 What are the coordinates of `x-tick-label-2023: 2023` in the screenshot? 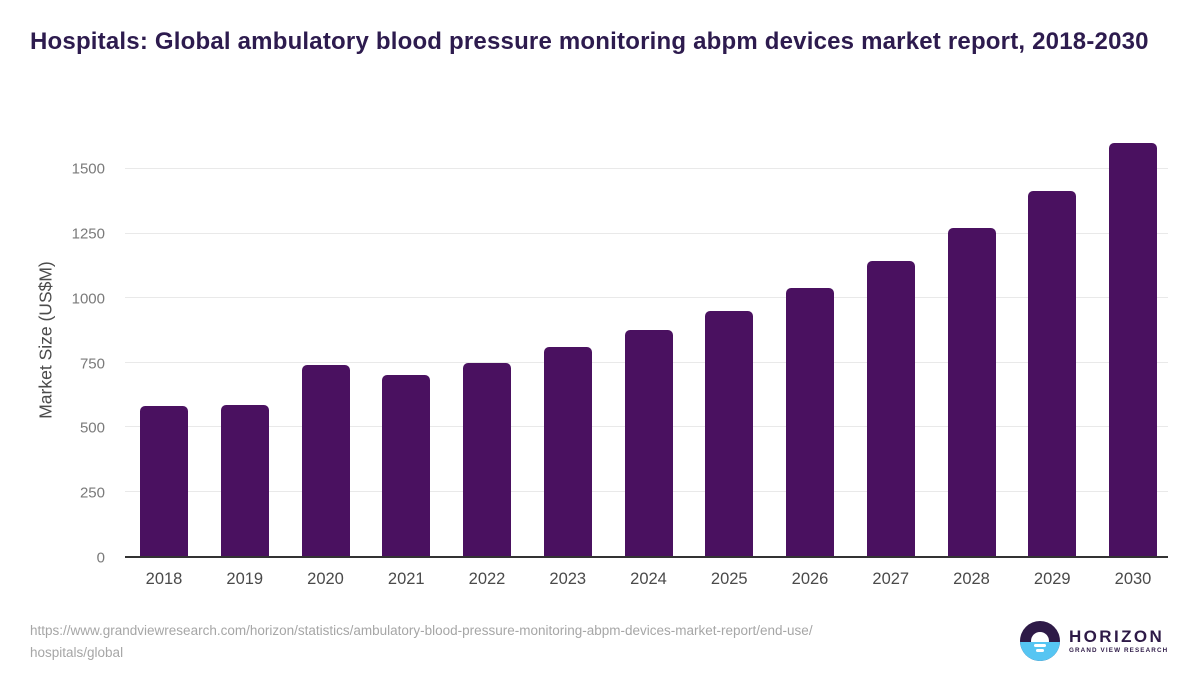 It's located at (568, 579).